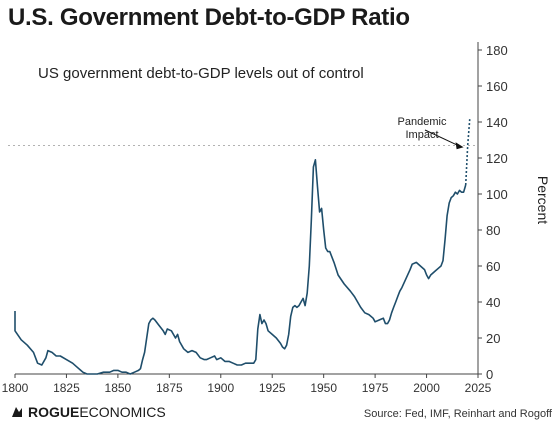 This screenshot has width=560, height=436. What do you see at coordinates (493, 302) in the screenshot?
I see `y-tick-label: 40` at bounding box center [493, 302].